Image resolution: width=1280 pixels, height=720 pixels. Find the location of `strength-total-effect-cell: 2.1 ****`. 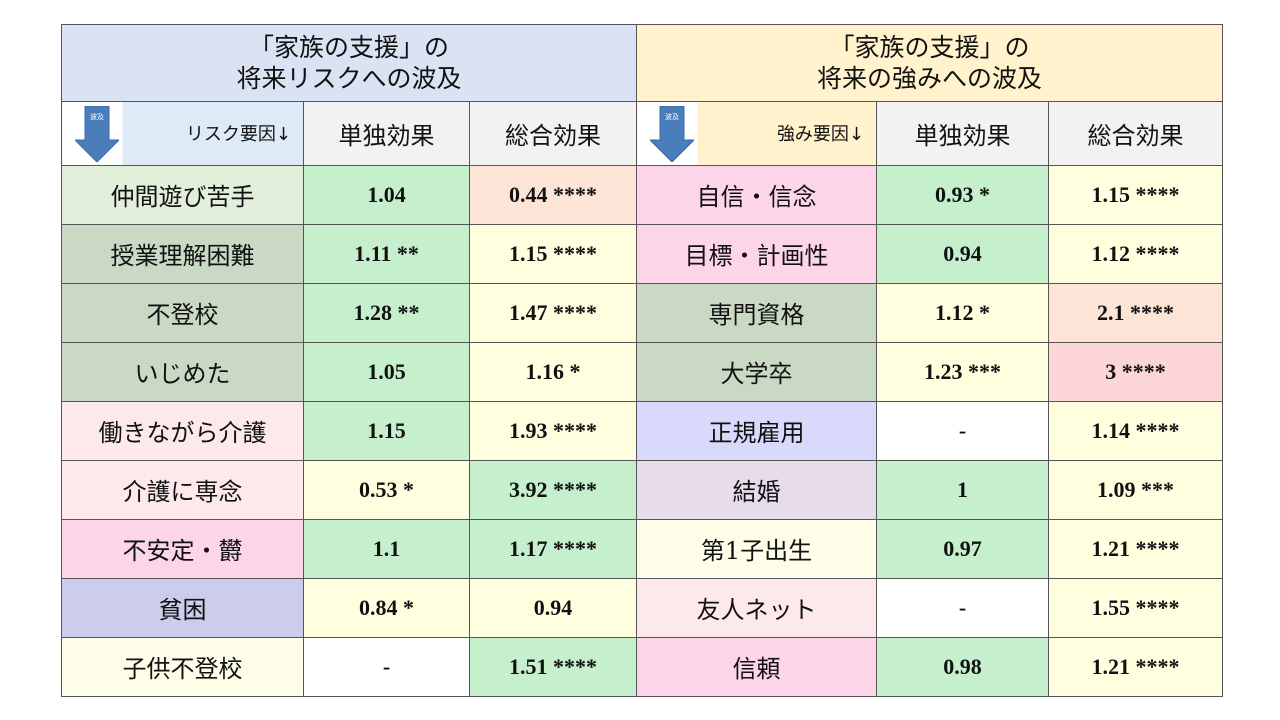

strength-total-effect-cell: 2.1 **** is located at coordinates (1136, 312).